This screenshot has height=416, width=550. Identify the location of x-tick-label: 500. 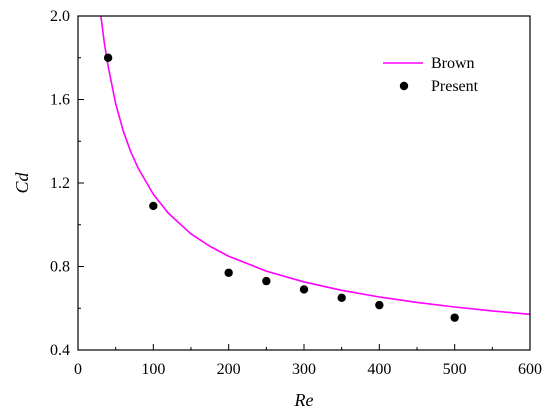
(455, 369).